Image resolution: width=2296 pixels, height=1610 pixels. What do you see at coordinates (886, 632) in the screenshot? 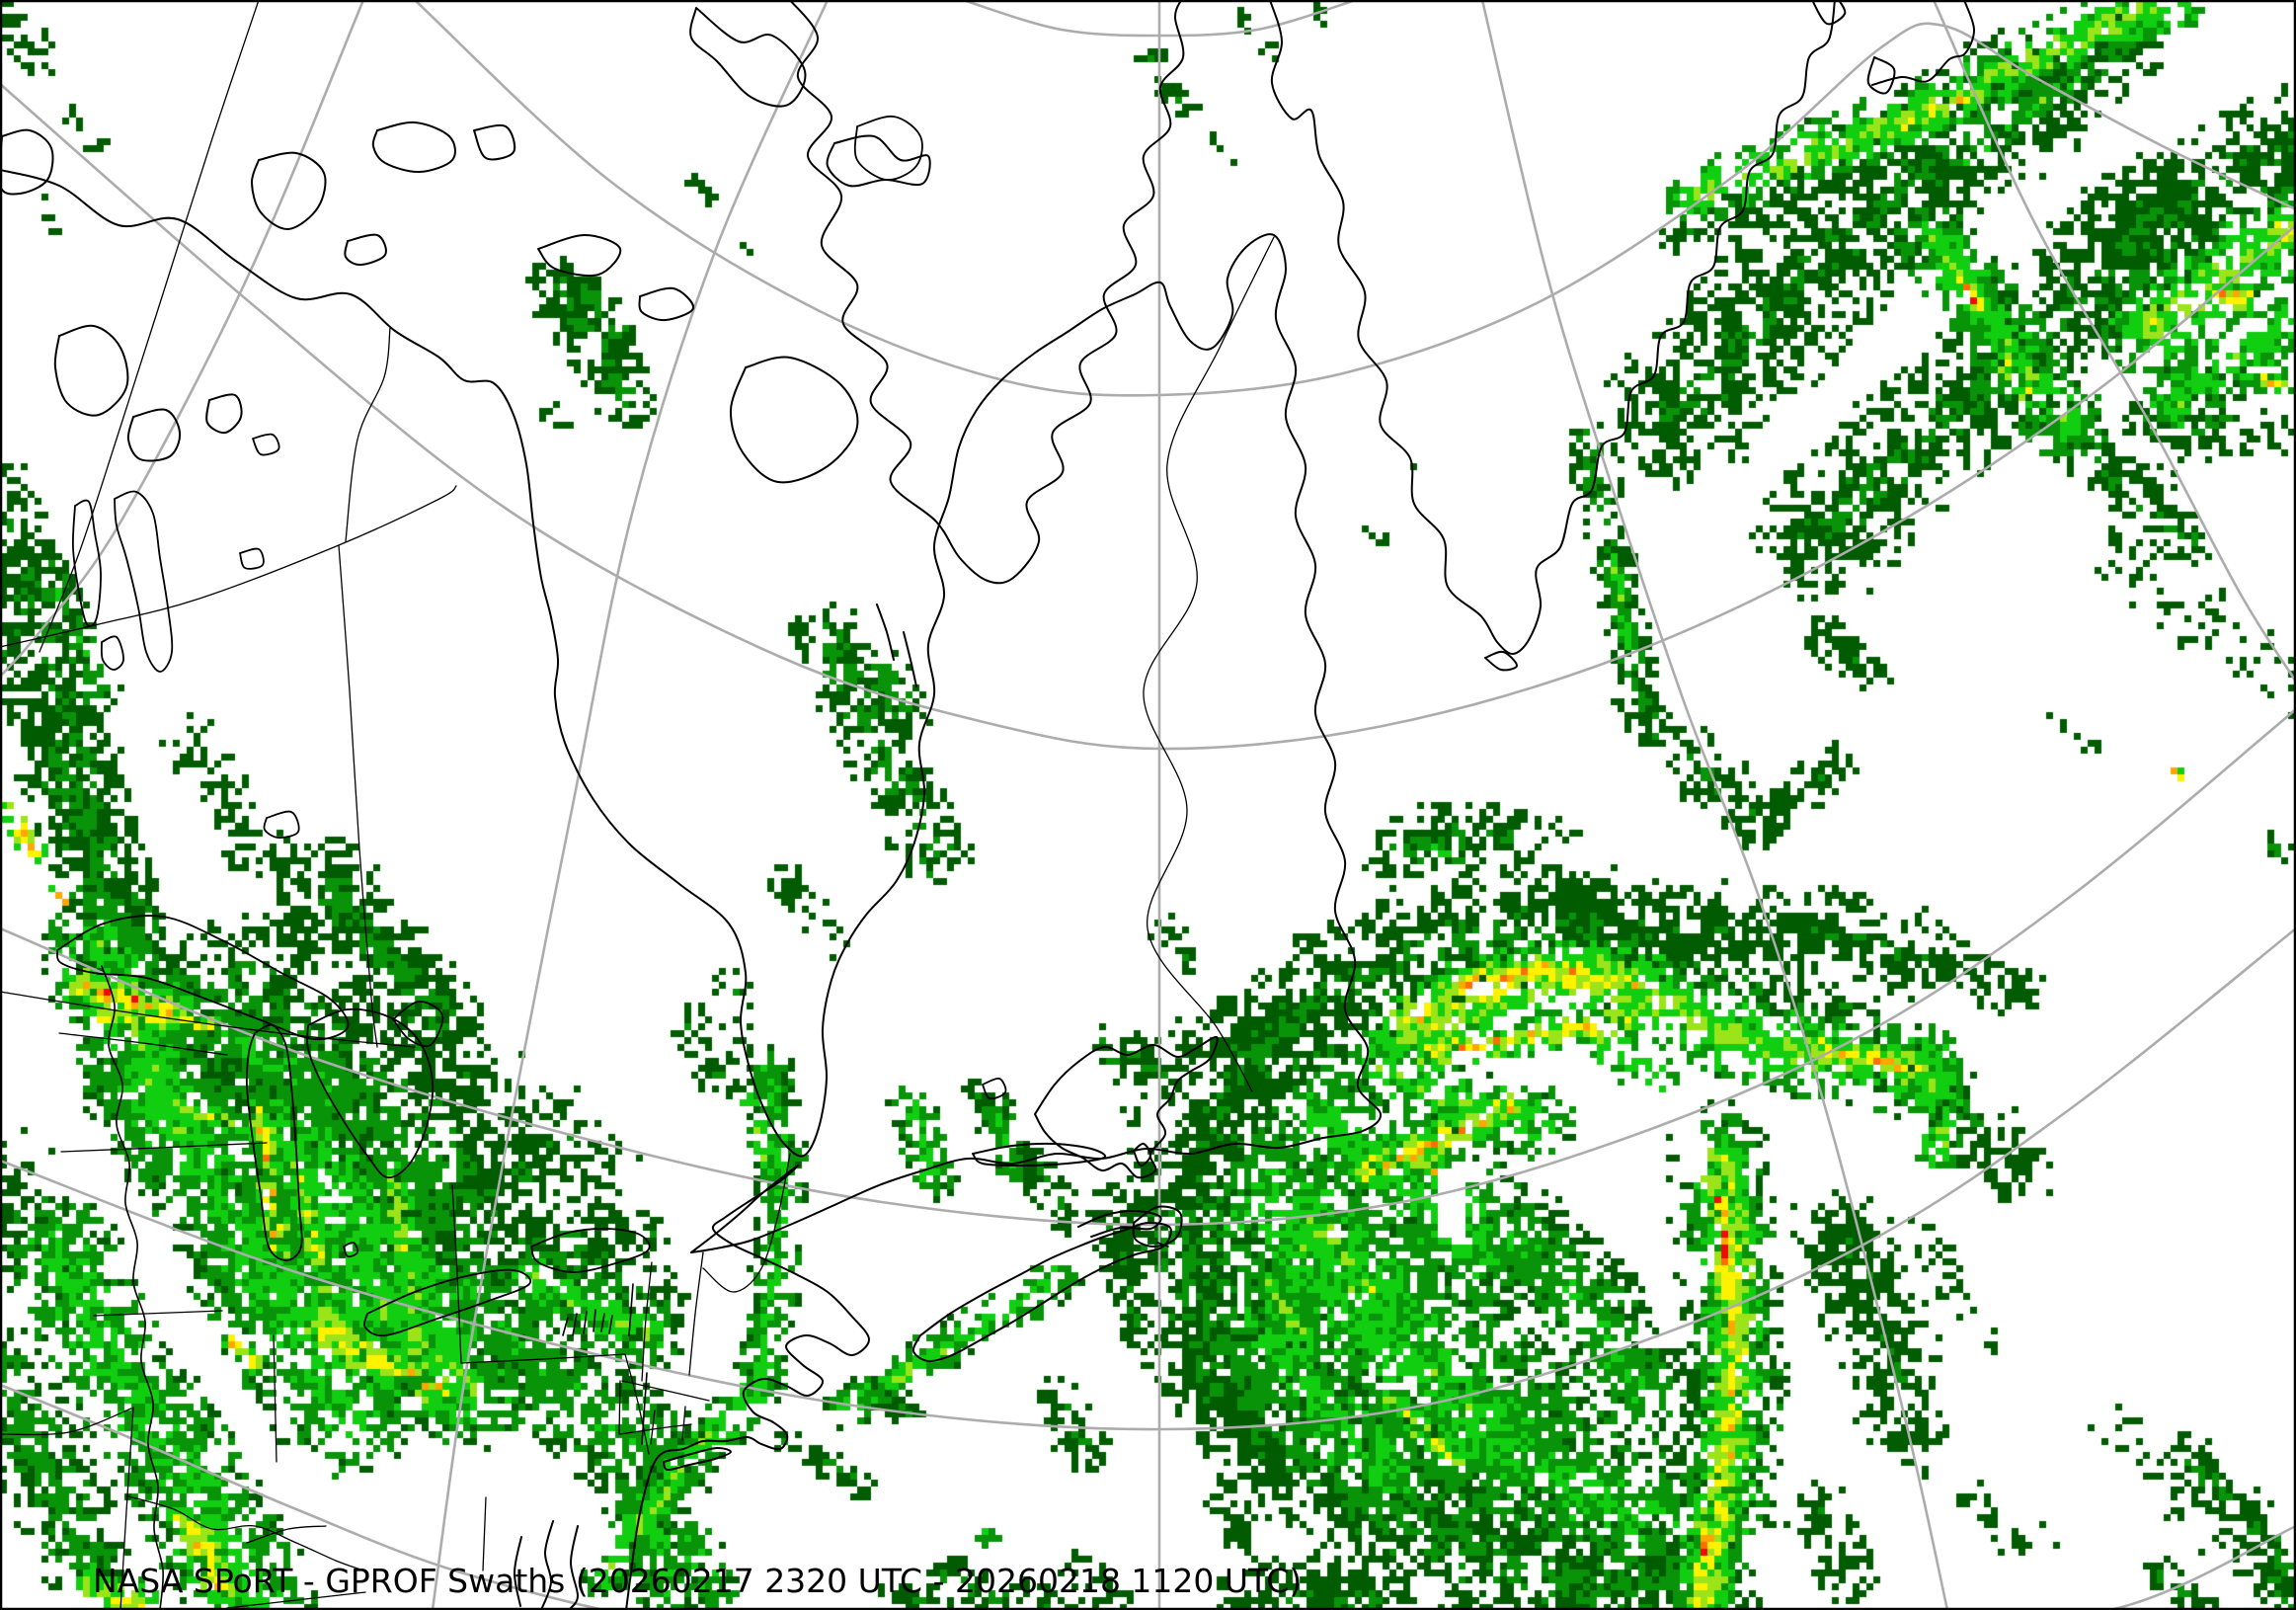
I see `coast-belcher-islet-a` at bounding box center [886, 632].